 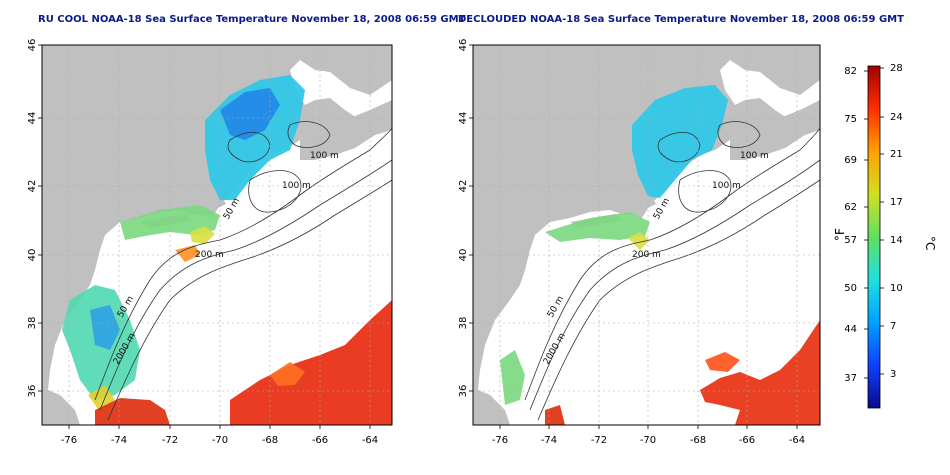 I want to click on right-x-tick-label: -72, so click(x=599, y=440).